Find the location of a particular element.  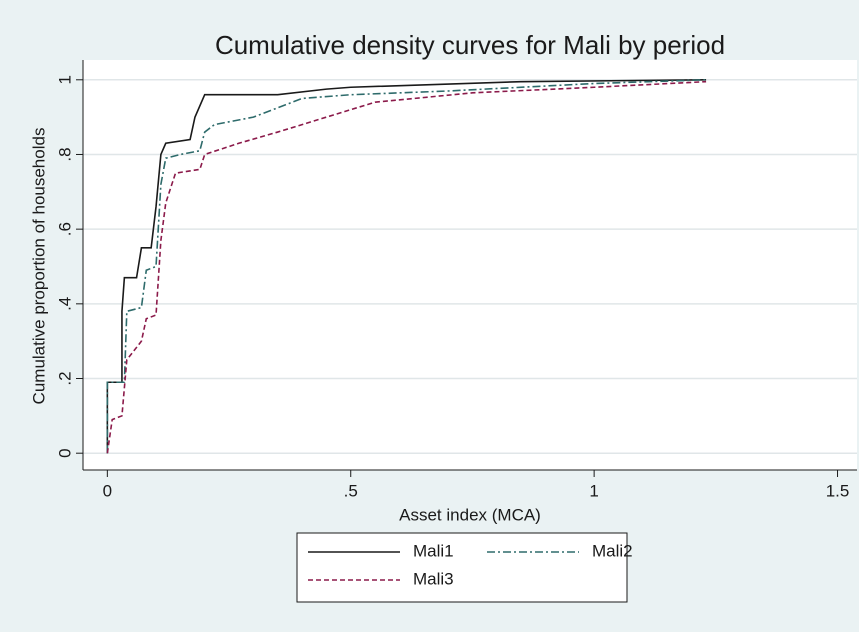

x-tick-label: 1 is located at coordinates (593, 490).